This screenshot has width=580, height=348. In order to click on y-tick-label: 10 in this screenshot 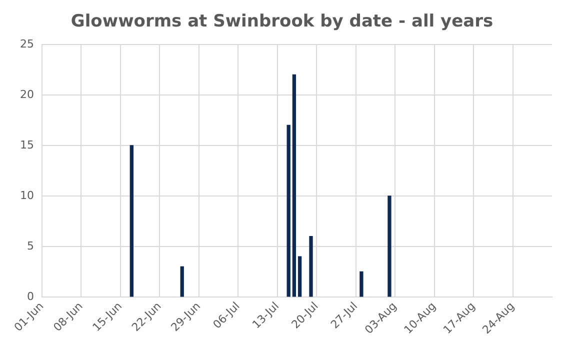, I will do `click(27, 195)`.